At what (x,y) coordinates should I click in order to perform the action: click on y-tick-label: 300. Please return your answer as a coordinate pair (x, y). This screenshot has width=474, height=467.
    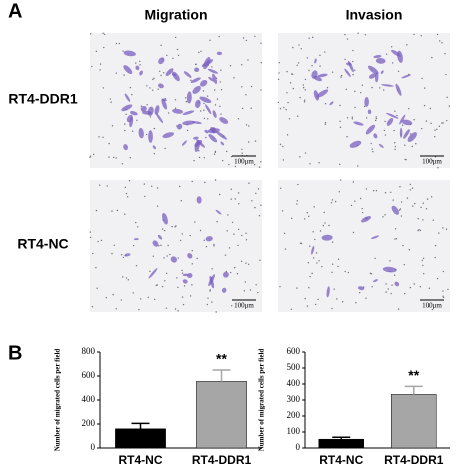
    Looking at the image, I should click on (294, 399).